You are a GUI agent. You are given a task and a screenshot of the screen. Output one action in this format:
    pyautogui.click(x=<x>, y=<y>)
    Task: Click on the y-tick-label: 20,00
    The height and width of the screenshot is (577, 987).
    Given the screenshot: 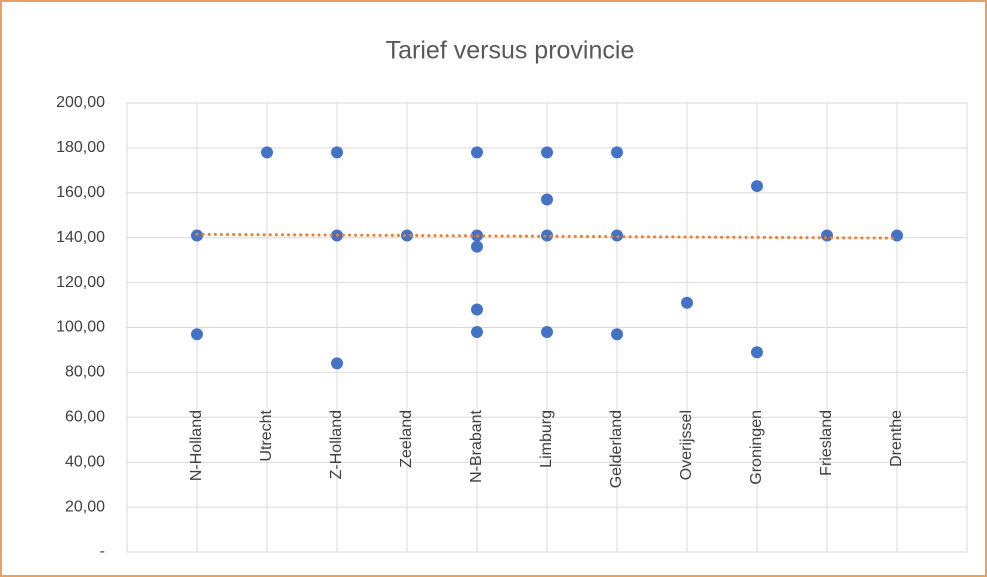 What is the action you would take?
    pyautogui.click(x=85, y=506)
    